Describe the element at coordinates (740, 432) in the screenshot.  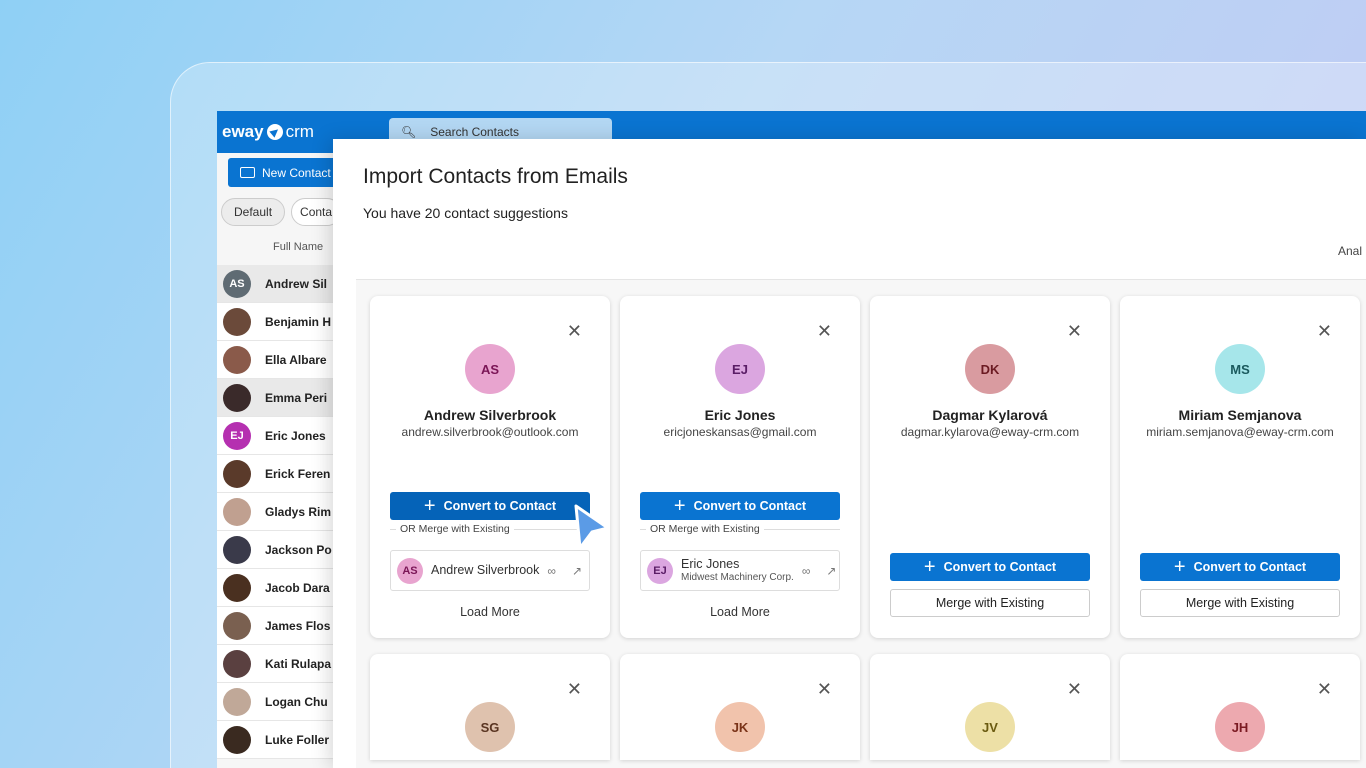
I see `suggestion-email: ericjoneskansas@gmail.com` at that location.